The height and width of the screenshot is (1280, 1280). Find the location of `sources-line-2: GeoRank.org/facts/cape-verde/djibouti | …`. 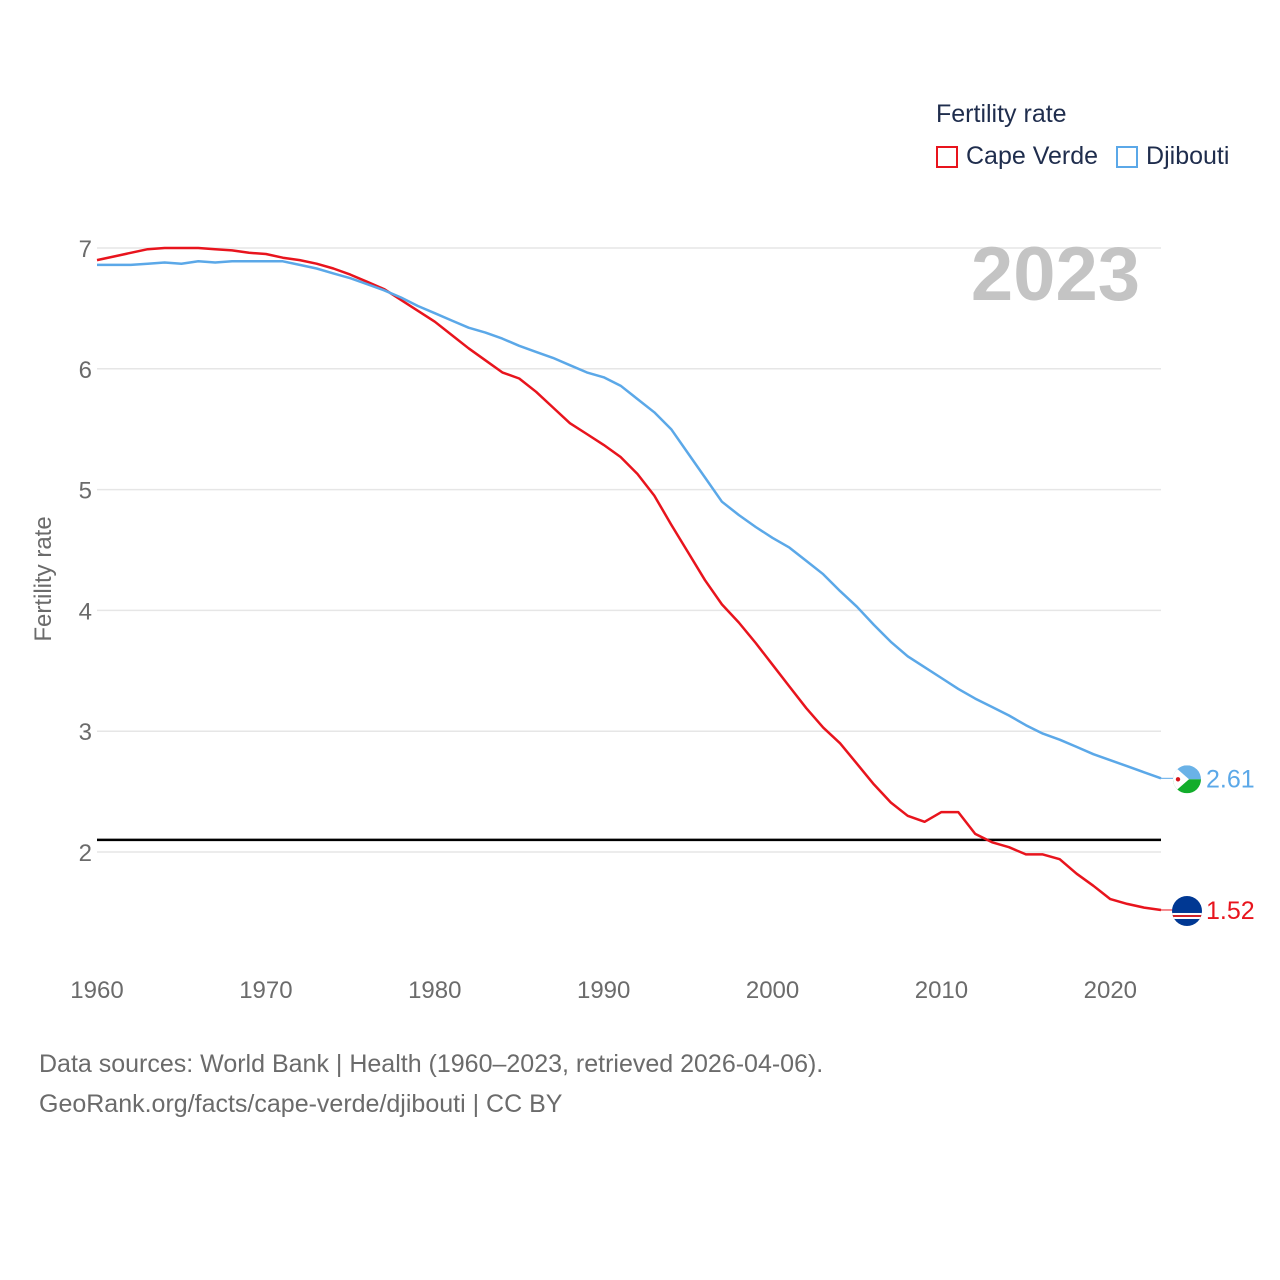

sources-line-2: GeoRank.org/facts/cape-verde/djibouti | … is located at coordinates (301, 1104).